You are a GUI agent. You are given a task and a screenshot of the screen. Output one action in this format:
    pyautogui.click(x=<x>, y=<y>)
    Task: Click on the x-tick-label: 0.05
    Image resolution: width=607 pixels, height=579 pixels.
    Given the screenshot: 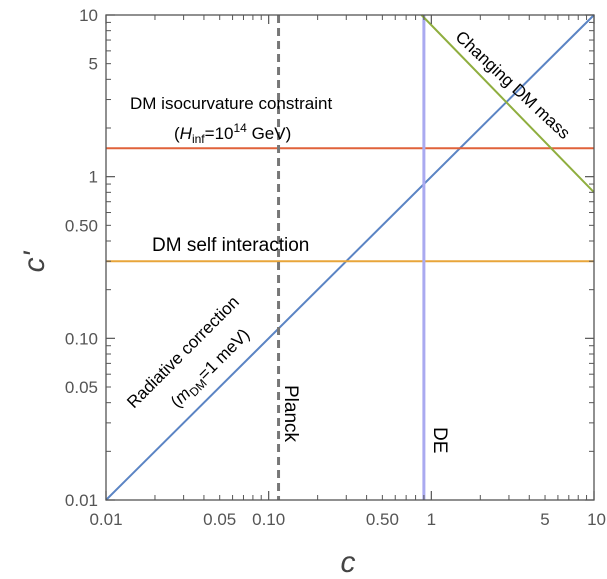 What is the action you would take?
    pyautogui.click(x=219, y=519)
    